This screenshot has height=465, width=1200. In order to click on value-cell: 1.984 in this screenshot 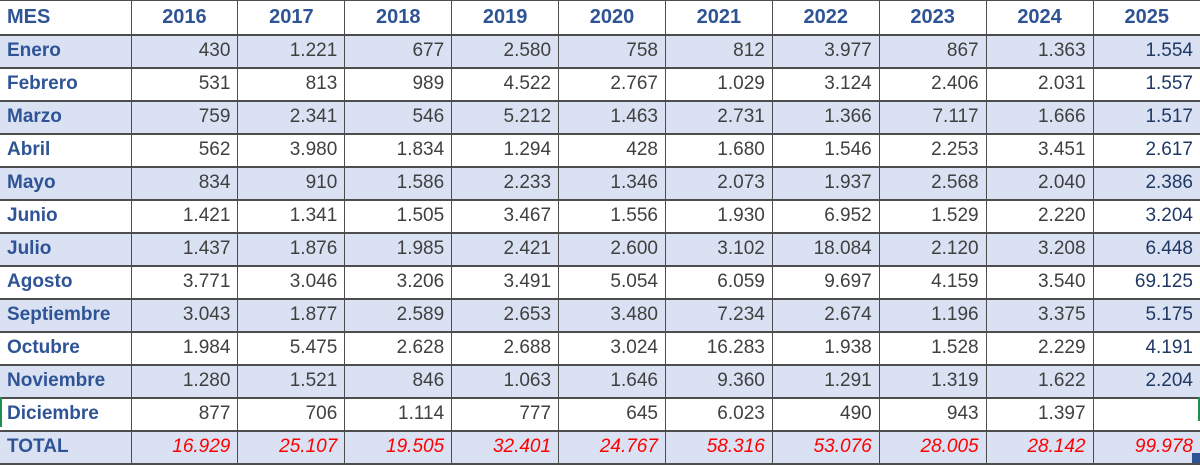, I will do `click(184, 348)`.